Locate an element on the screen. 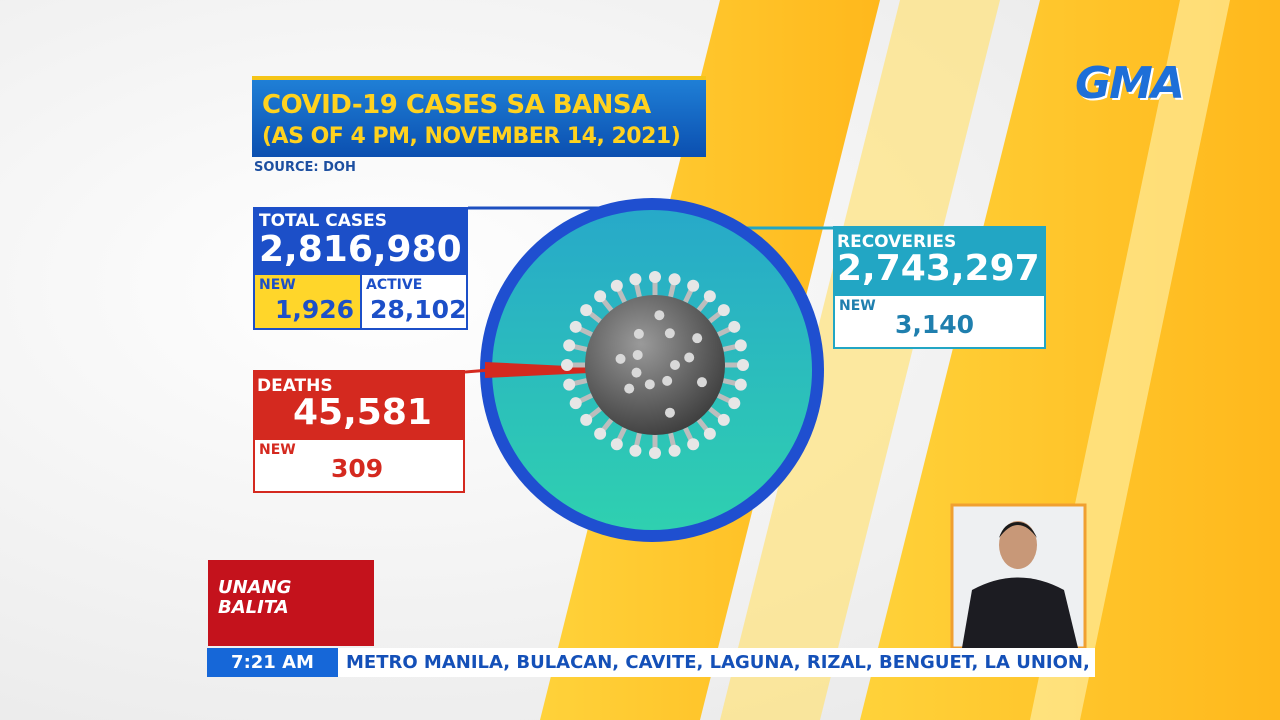  ticker-time: 7:21 AM is located at coordinates (272, 662).